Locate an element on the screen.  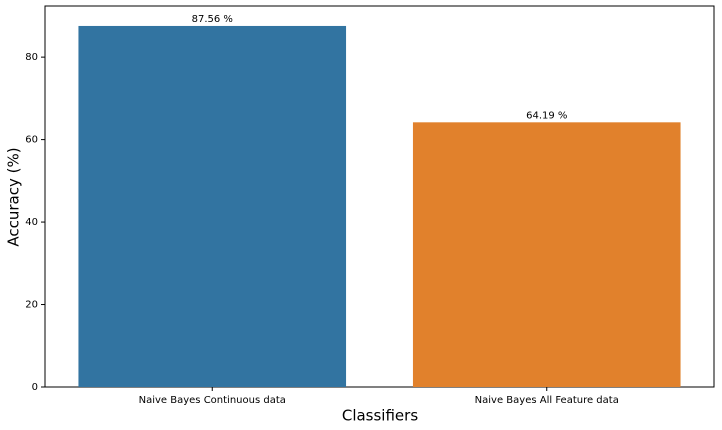
value-label: 64.19 % is located at coordinates (546, 115).